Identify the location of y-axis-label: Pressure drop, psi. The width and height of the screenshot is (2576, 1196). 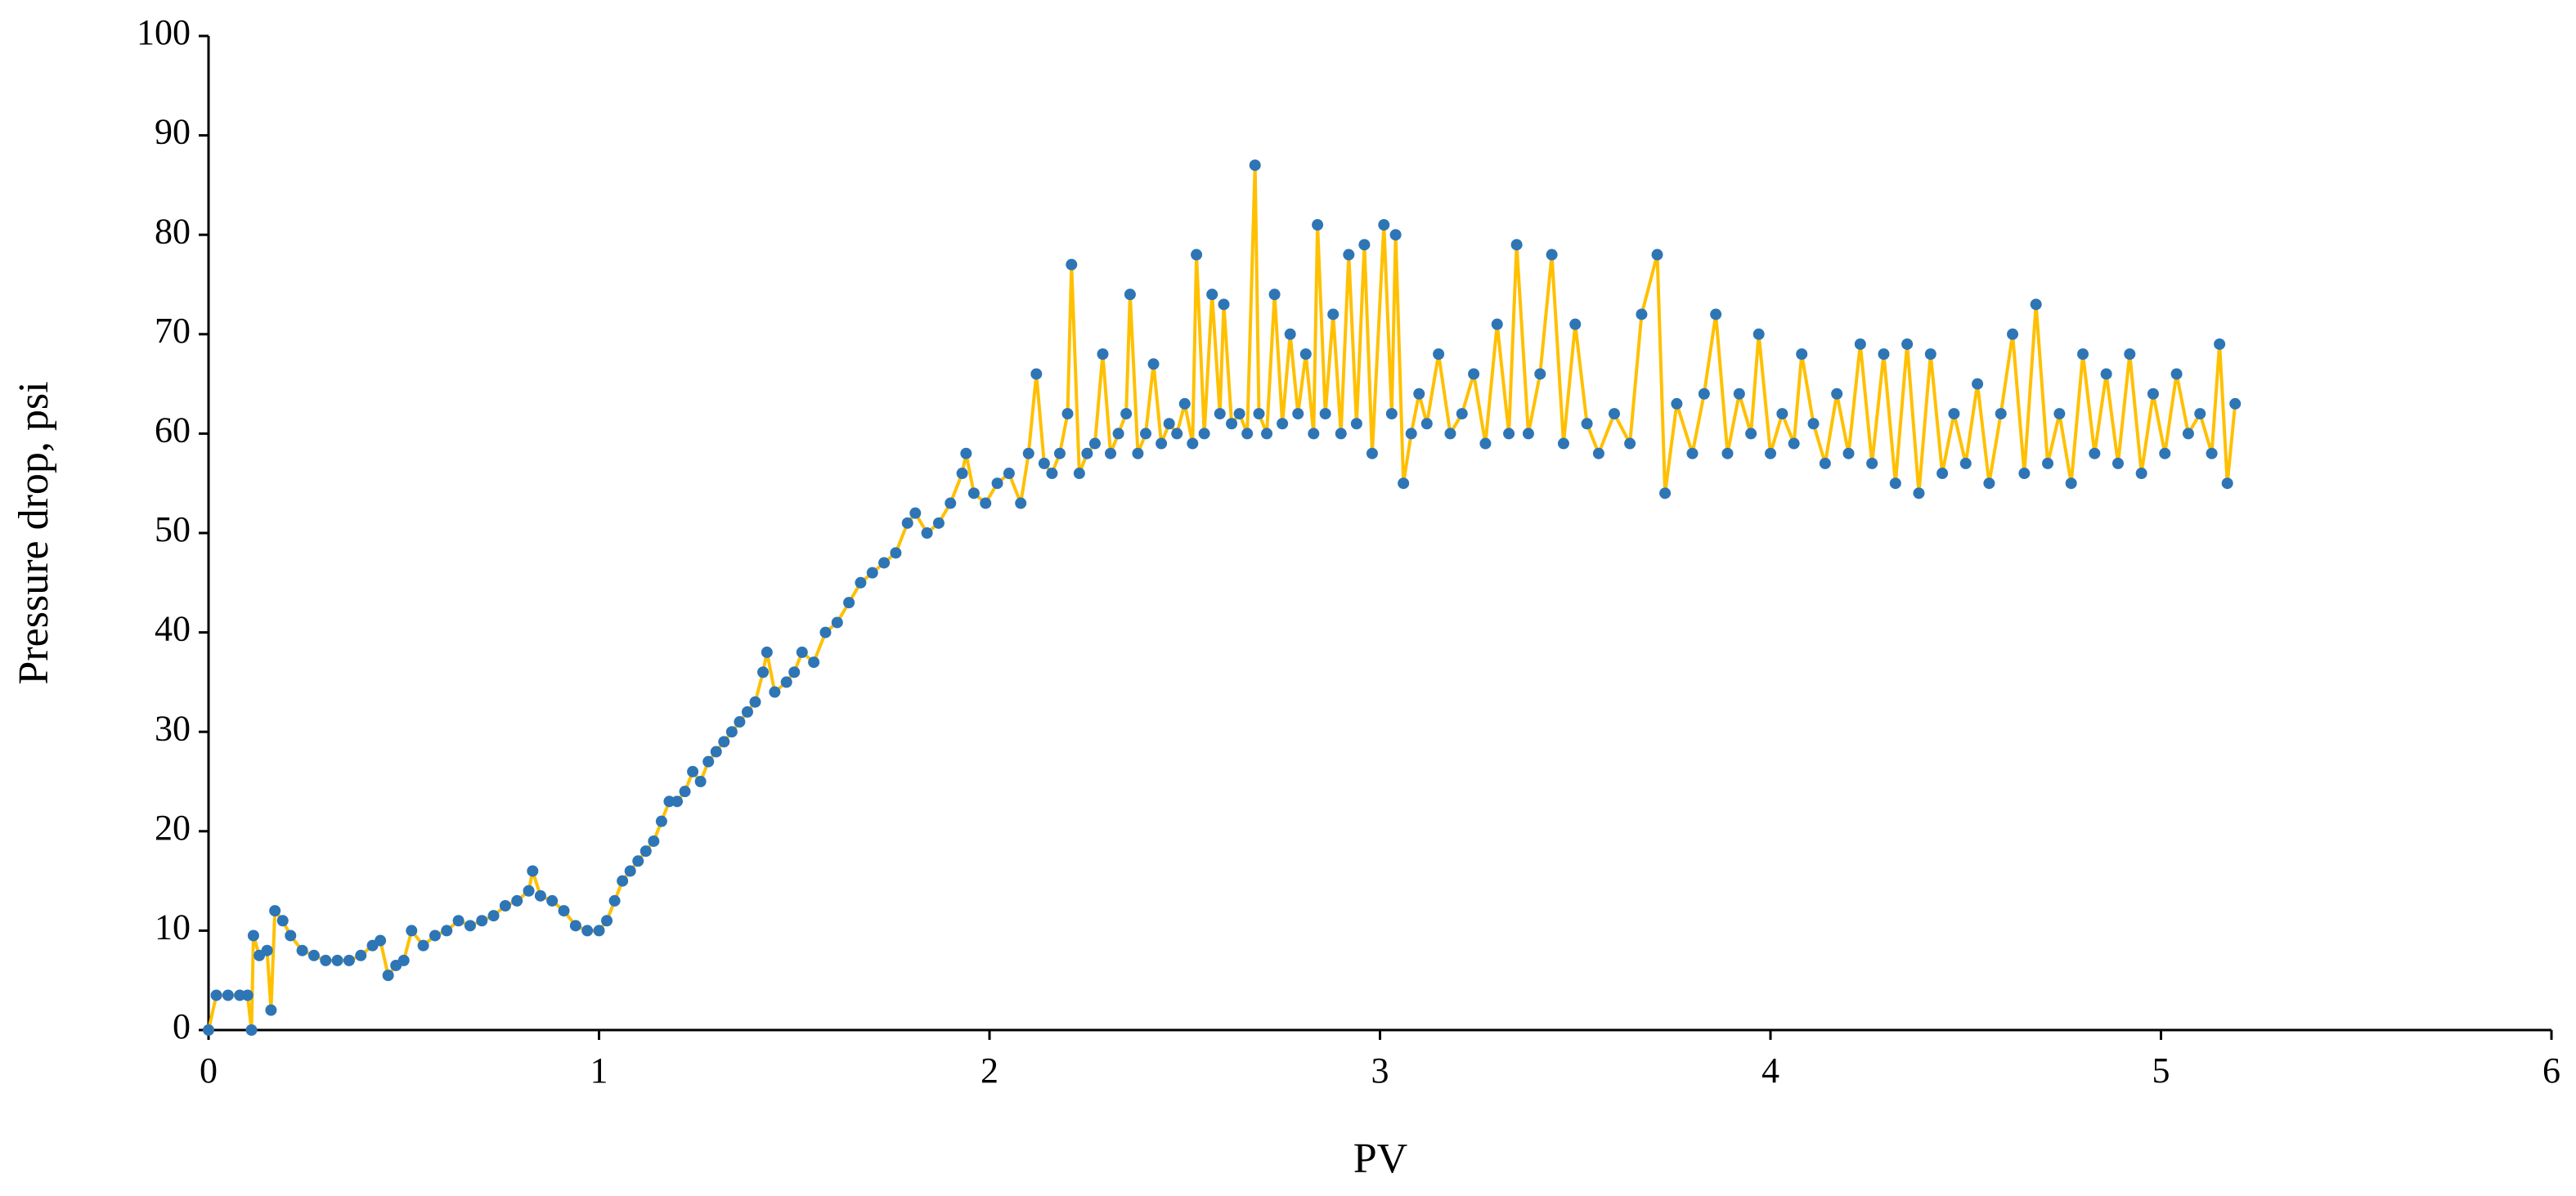
(34, 532).